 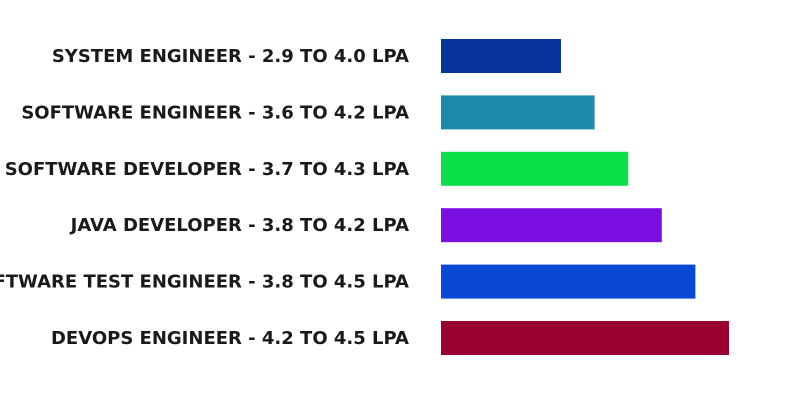 I want to click on category-label: DEVOPS ENGINEER - 4.2 TO 4.5 LPA, so click(x=230, y=338).